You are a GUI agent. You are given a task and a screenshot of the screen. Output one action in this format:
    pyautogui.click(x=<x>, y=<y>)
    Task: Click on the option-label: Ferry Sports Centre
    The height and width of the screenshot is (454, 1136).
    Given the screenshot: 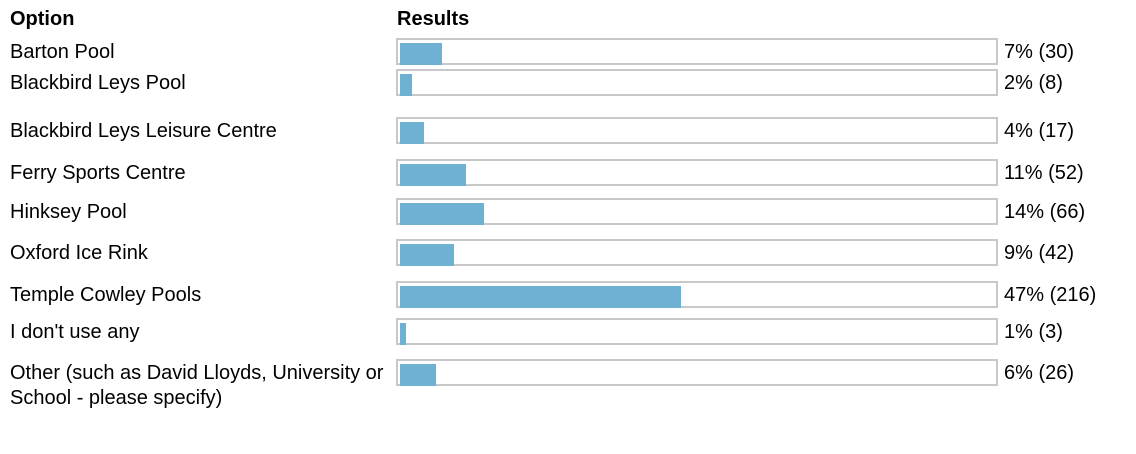 What is the action you would take?
    pyautogui.click(x=98, y=173)
    